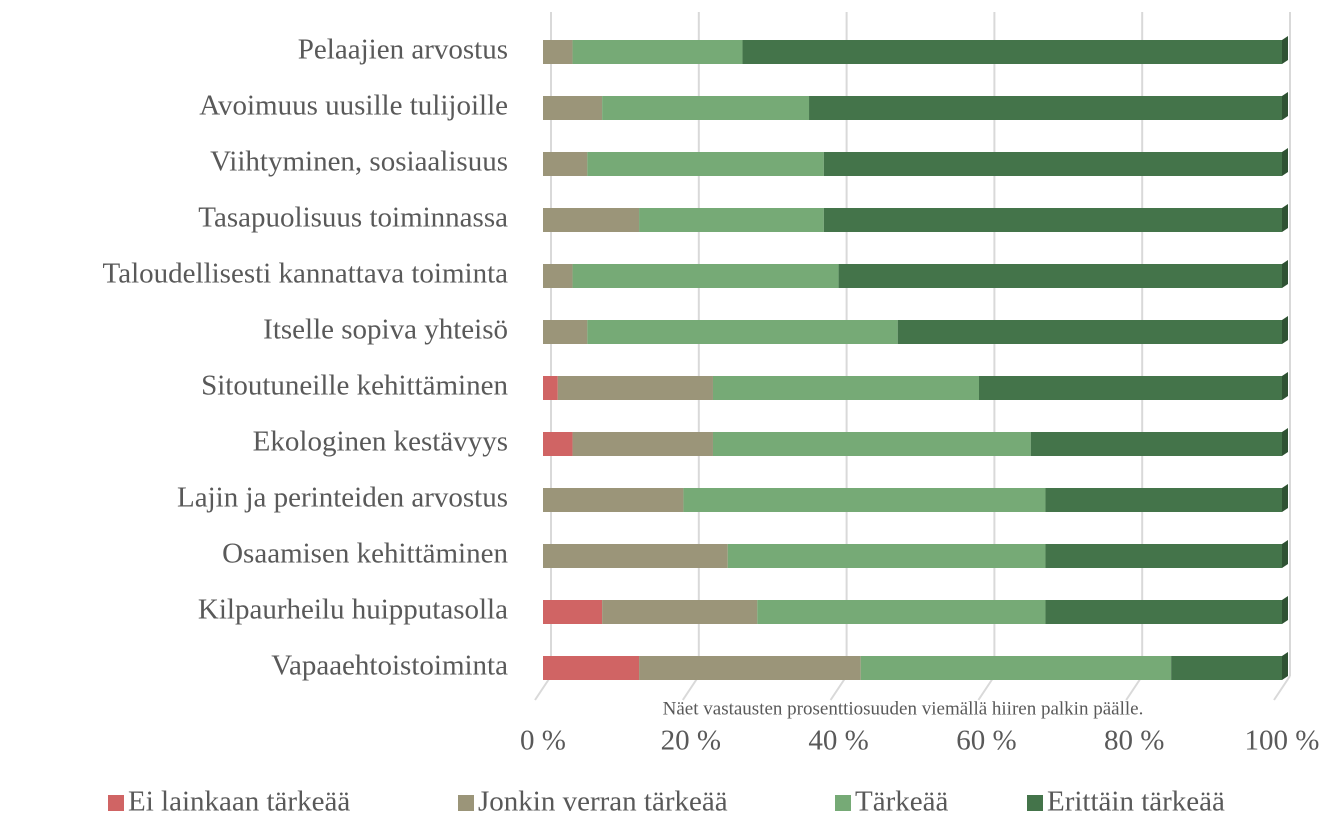 This screenshot has width=1321, height=819. What do you see at coordinates (838, 741) in the screenshot?
I see `x-tick-label: 40 %` at bounding box center [838, 741].